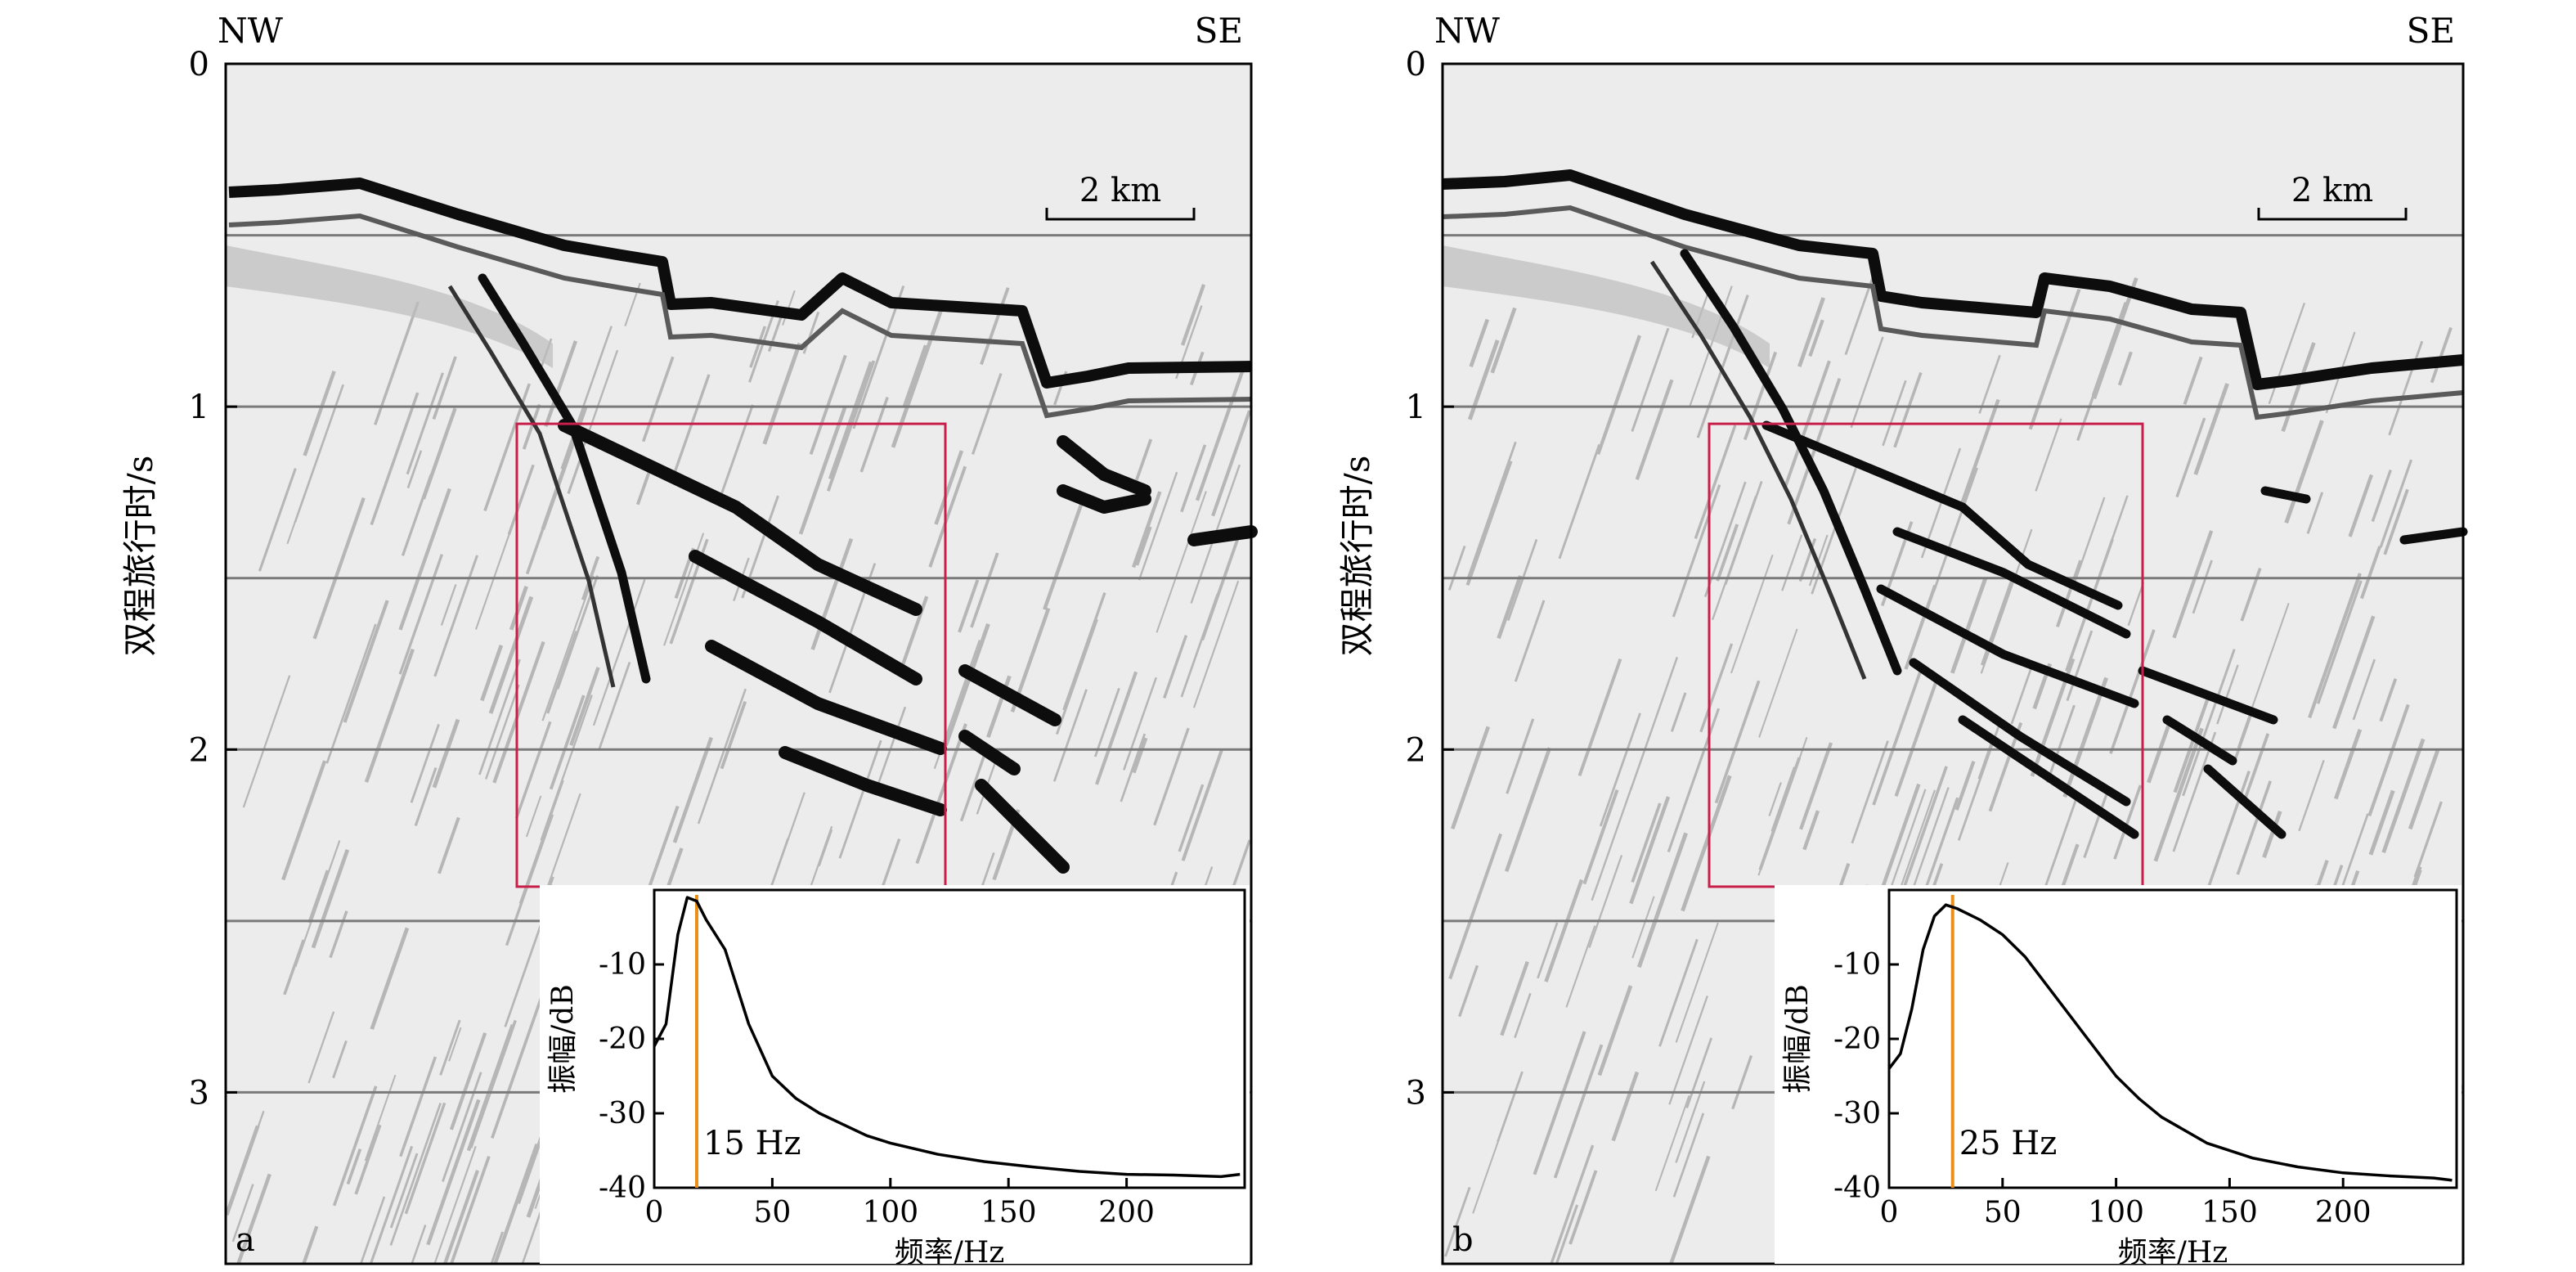 This screenshot has height=1272, width=2576. What do you see at coordinates (1126, 1212) in the screenshot?
I see `inset-x-tick-label: 200` at bounding box center [1126, 1212].